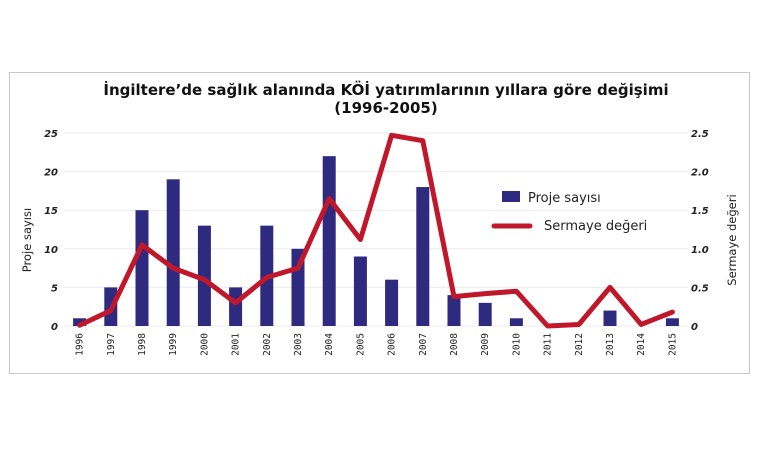 The height and width of the screenshot is (450, 760). I want to click on x-tick-label: 2006, so click(392, 344).